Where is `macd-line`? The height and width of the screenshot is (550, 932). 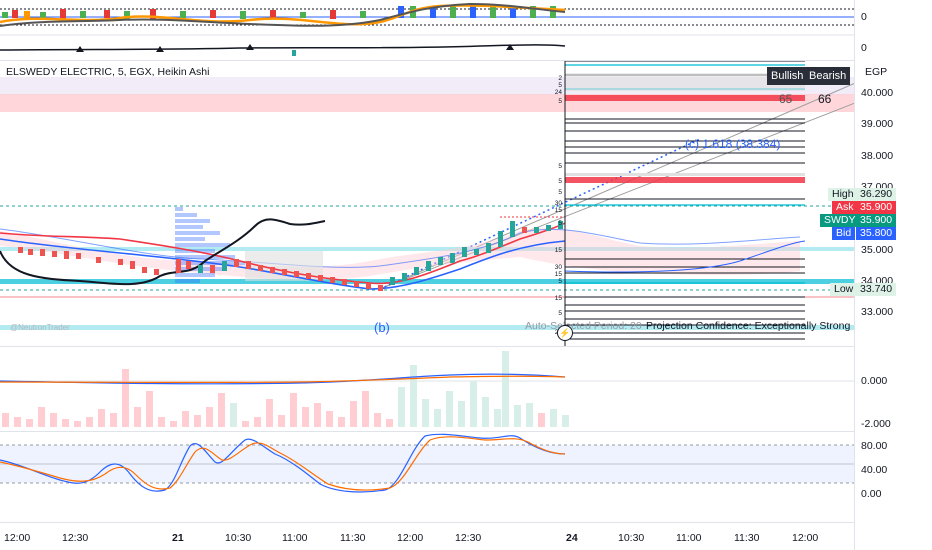
macd-line is located at coordinates (283, 379).